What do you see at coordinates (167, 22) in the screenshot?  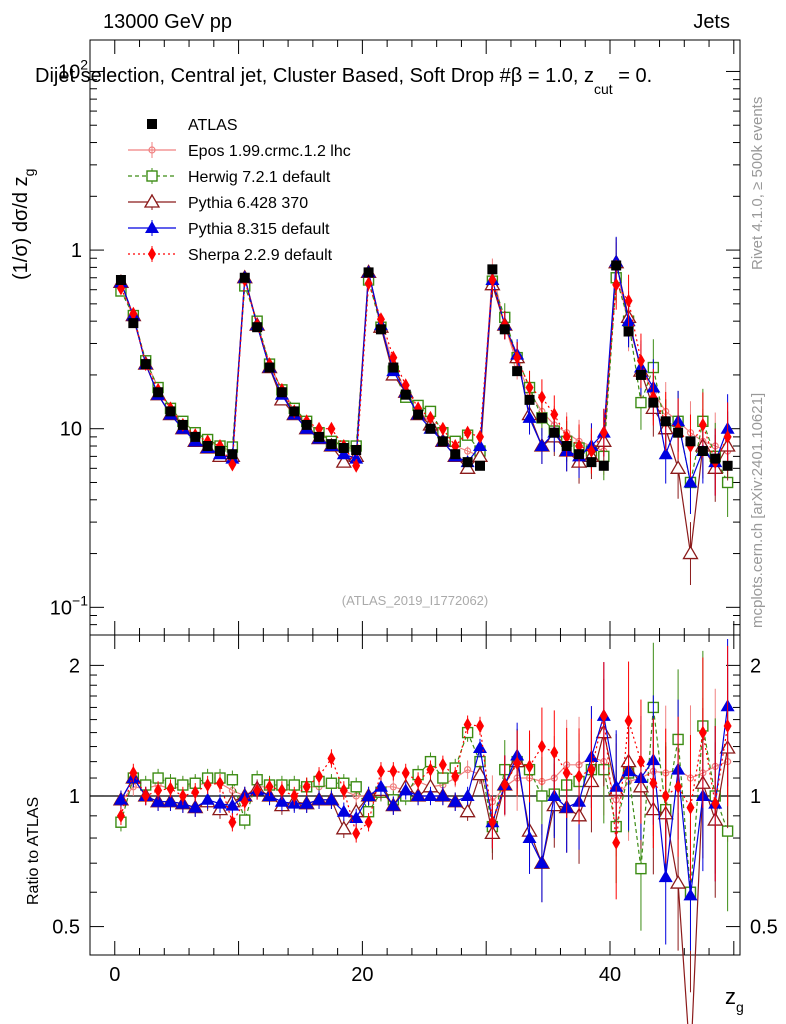 I see `energy-label: 13000 GeV pp` at bounding box center [167, 22].